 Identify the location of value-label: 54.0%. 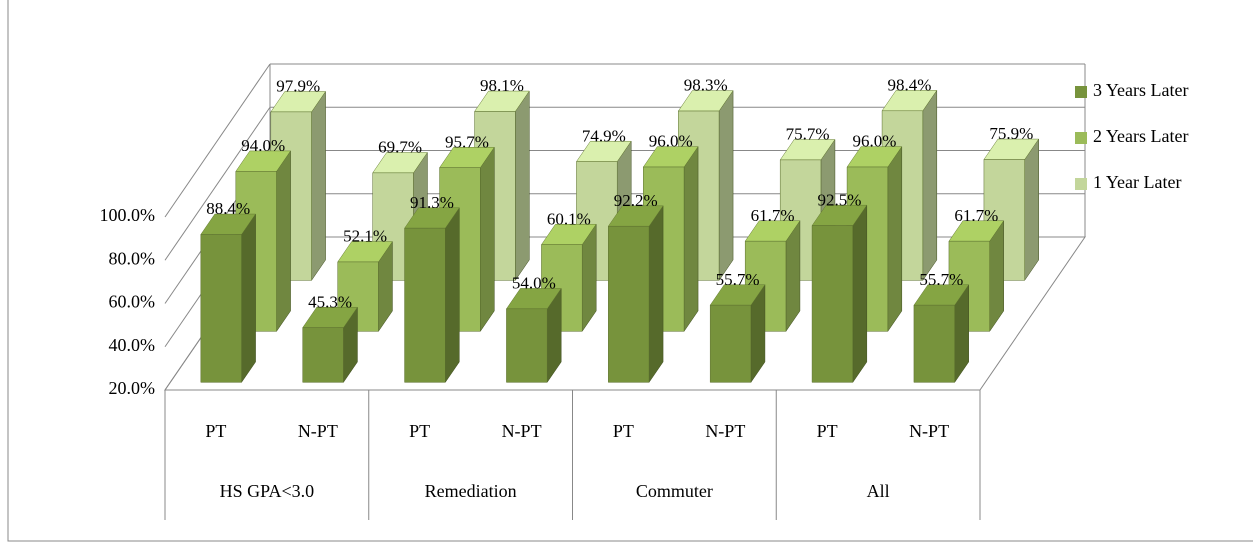
(534, 283).